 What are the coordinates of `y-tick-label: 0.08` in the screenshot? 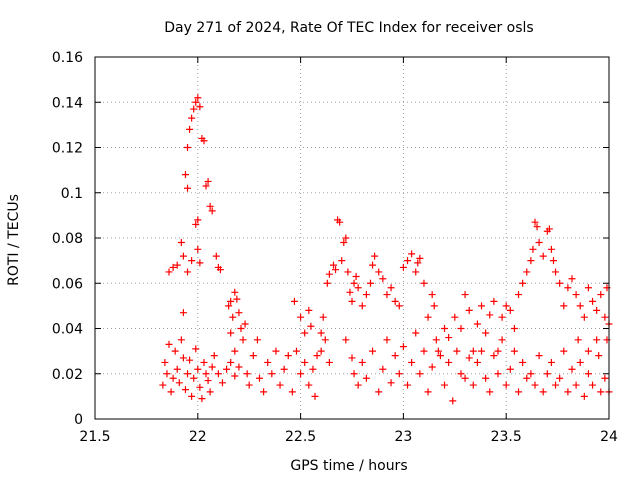 It's located at (67, 239).